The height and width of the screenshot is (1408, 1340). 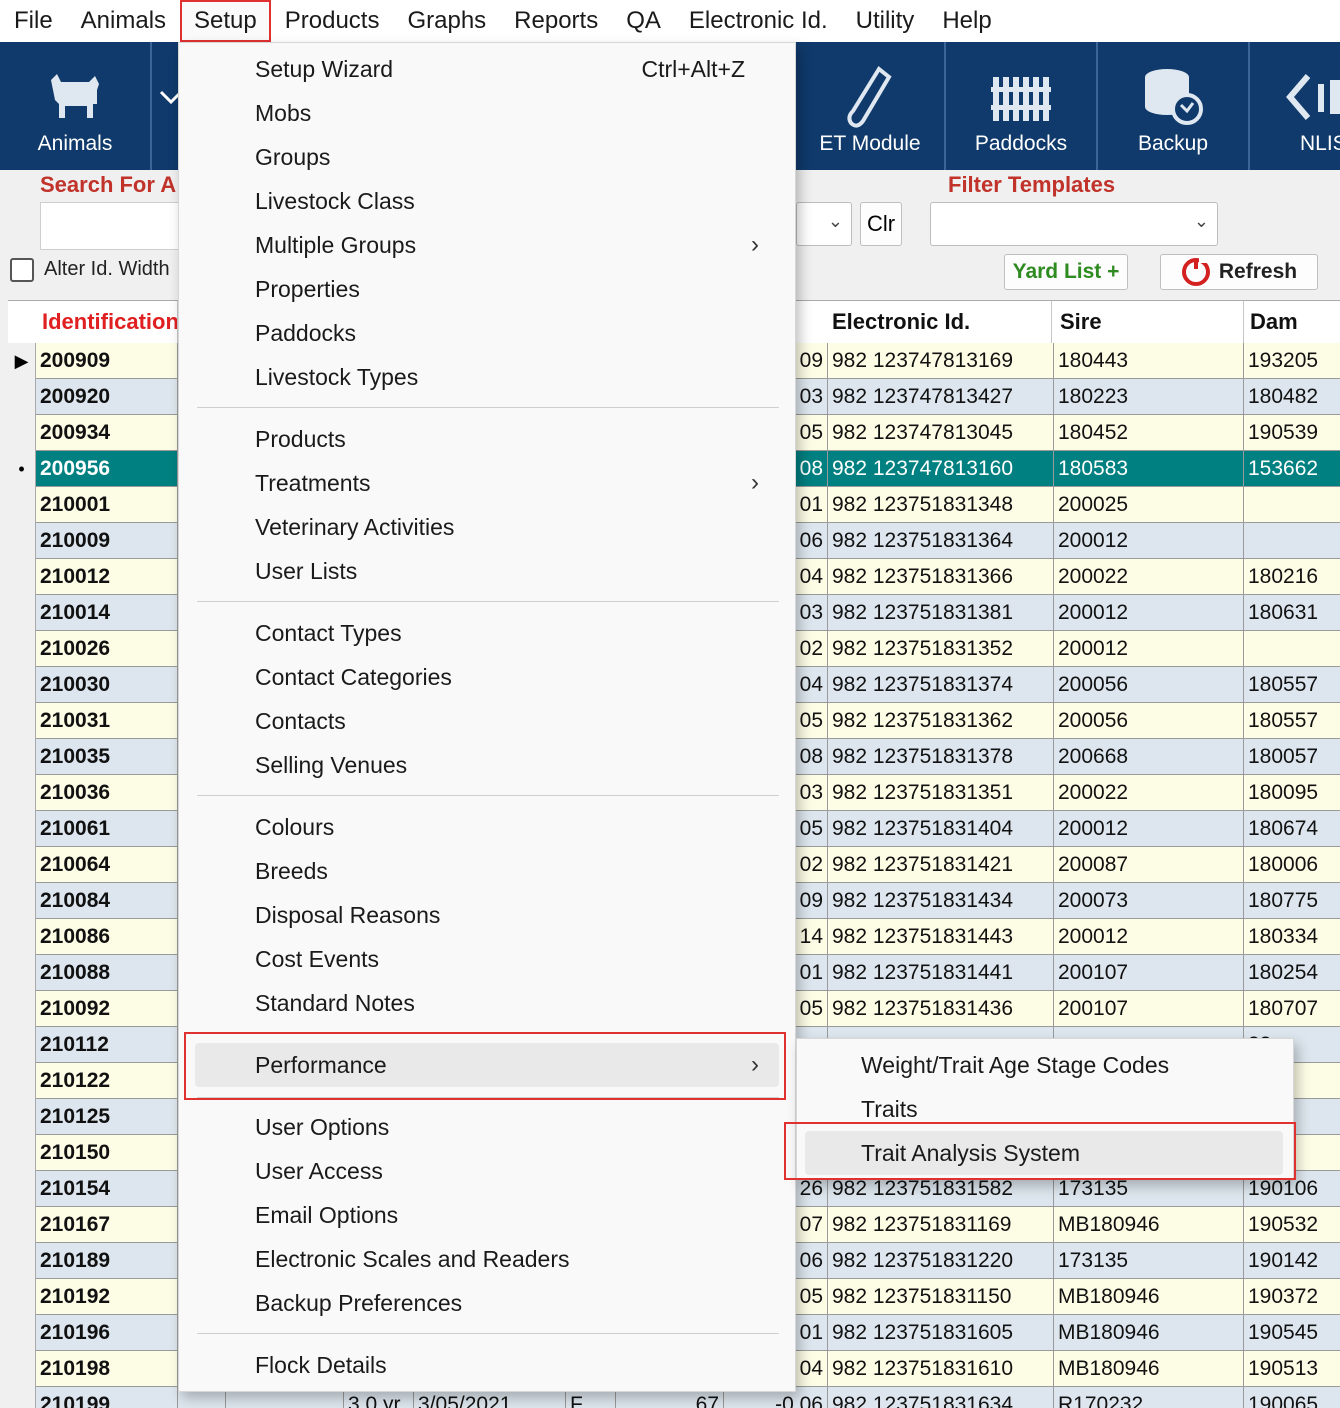 What do you see at coordinates (1044, 1153) in the screenshot?
I see `submenu-trait-analysis-system: Trait Analysis System` at bounding box center [1044, 1153].